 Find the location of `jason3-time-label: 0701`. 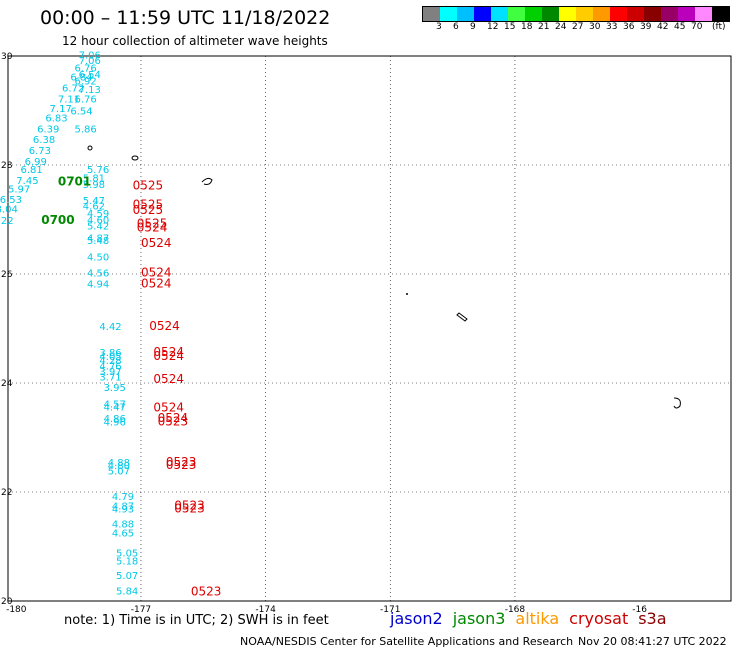

jason3-time-label: 0701 is located at coordinates (74, 182).